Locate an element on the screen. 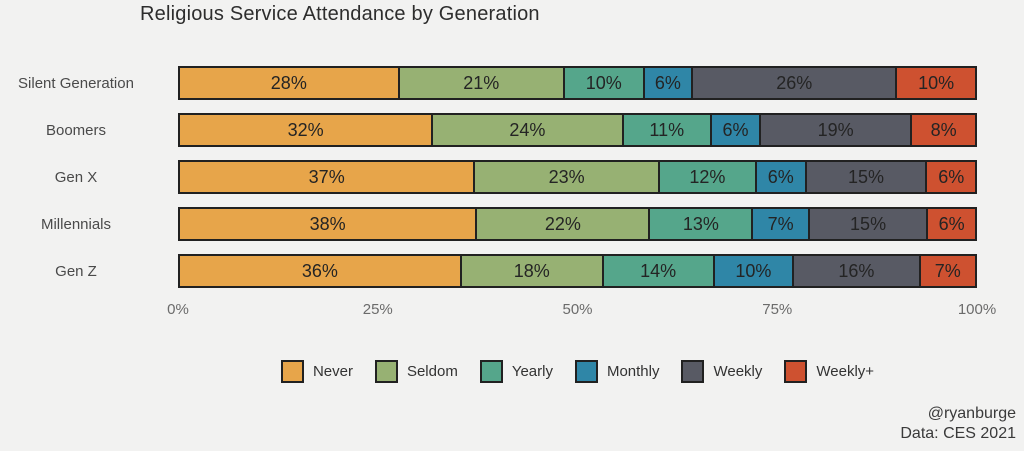 This screenshot has height=451, width=1024. legend-label: Never is located at coordinates (332, 371).